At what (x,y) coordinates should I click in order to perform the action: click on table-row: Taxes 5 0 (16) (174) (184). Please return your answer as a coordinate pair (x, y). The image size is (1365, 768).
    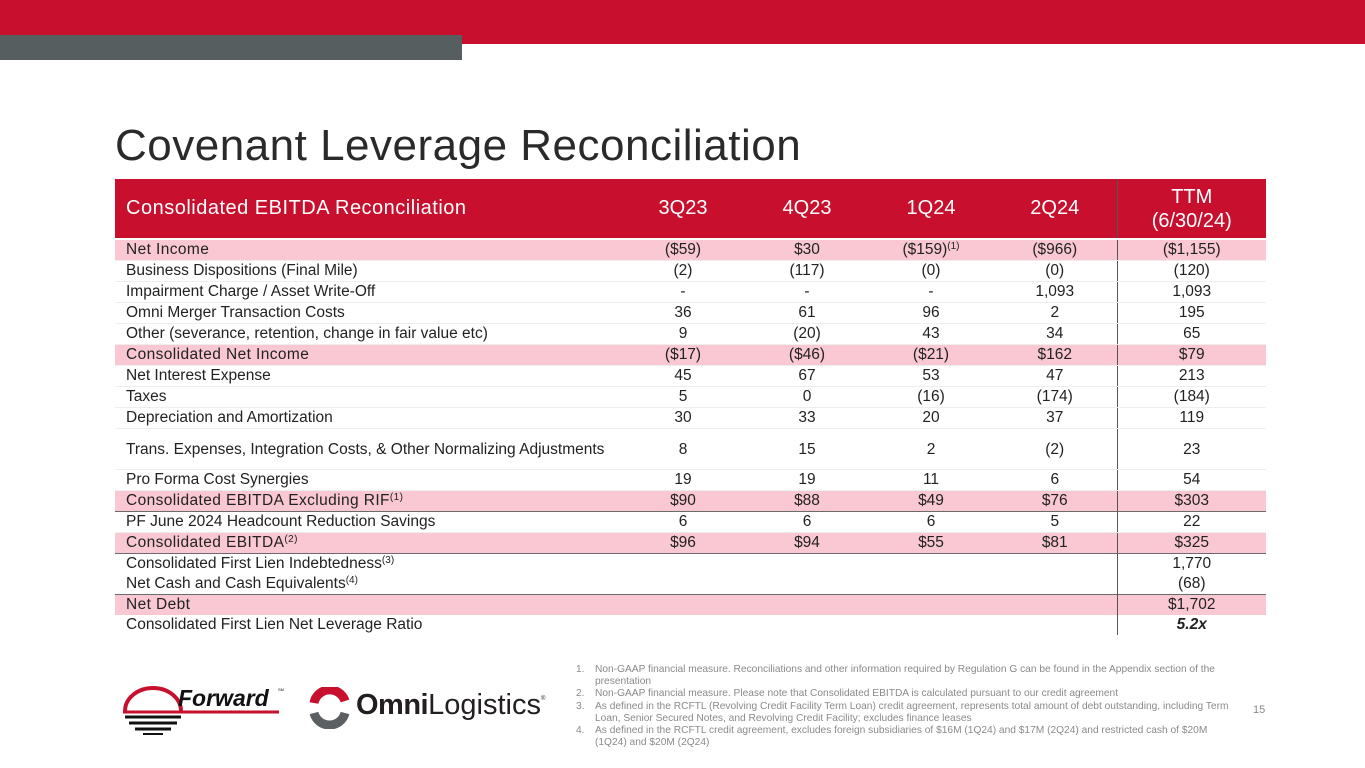
    Looking at the image, I should click on (690, 397).